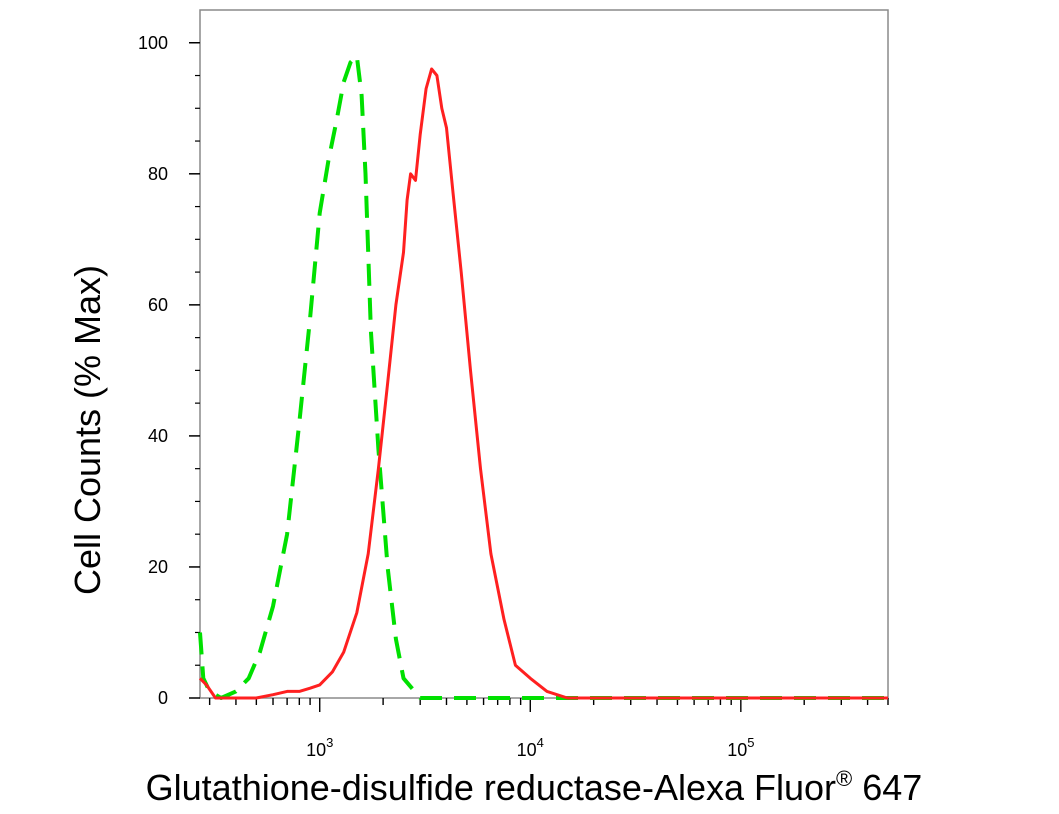  What do you see at coordinates (169, 370) in the screenshot?
I see `y-axis: 0 20 40 60 80 100` at bounding box center [169, 370].